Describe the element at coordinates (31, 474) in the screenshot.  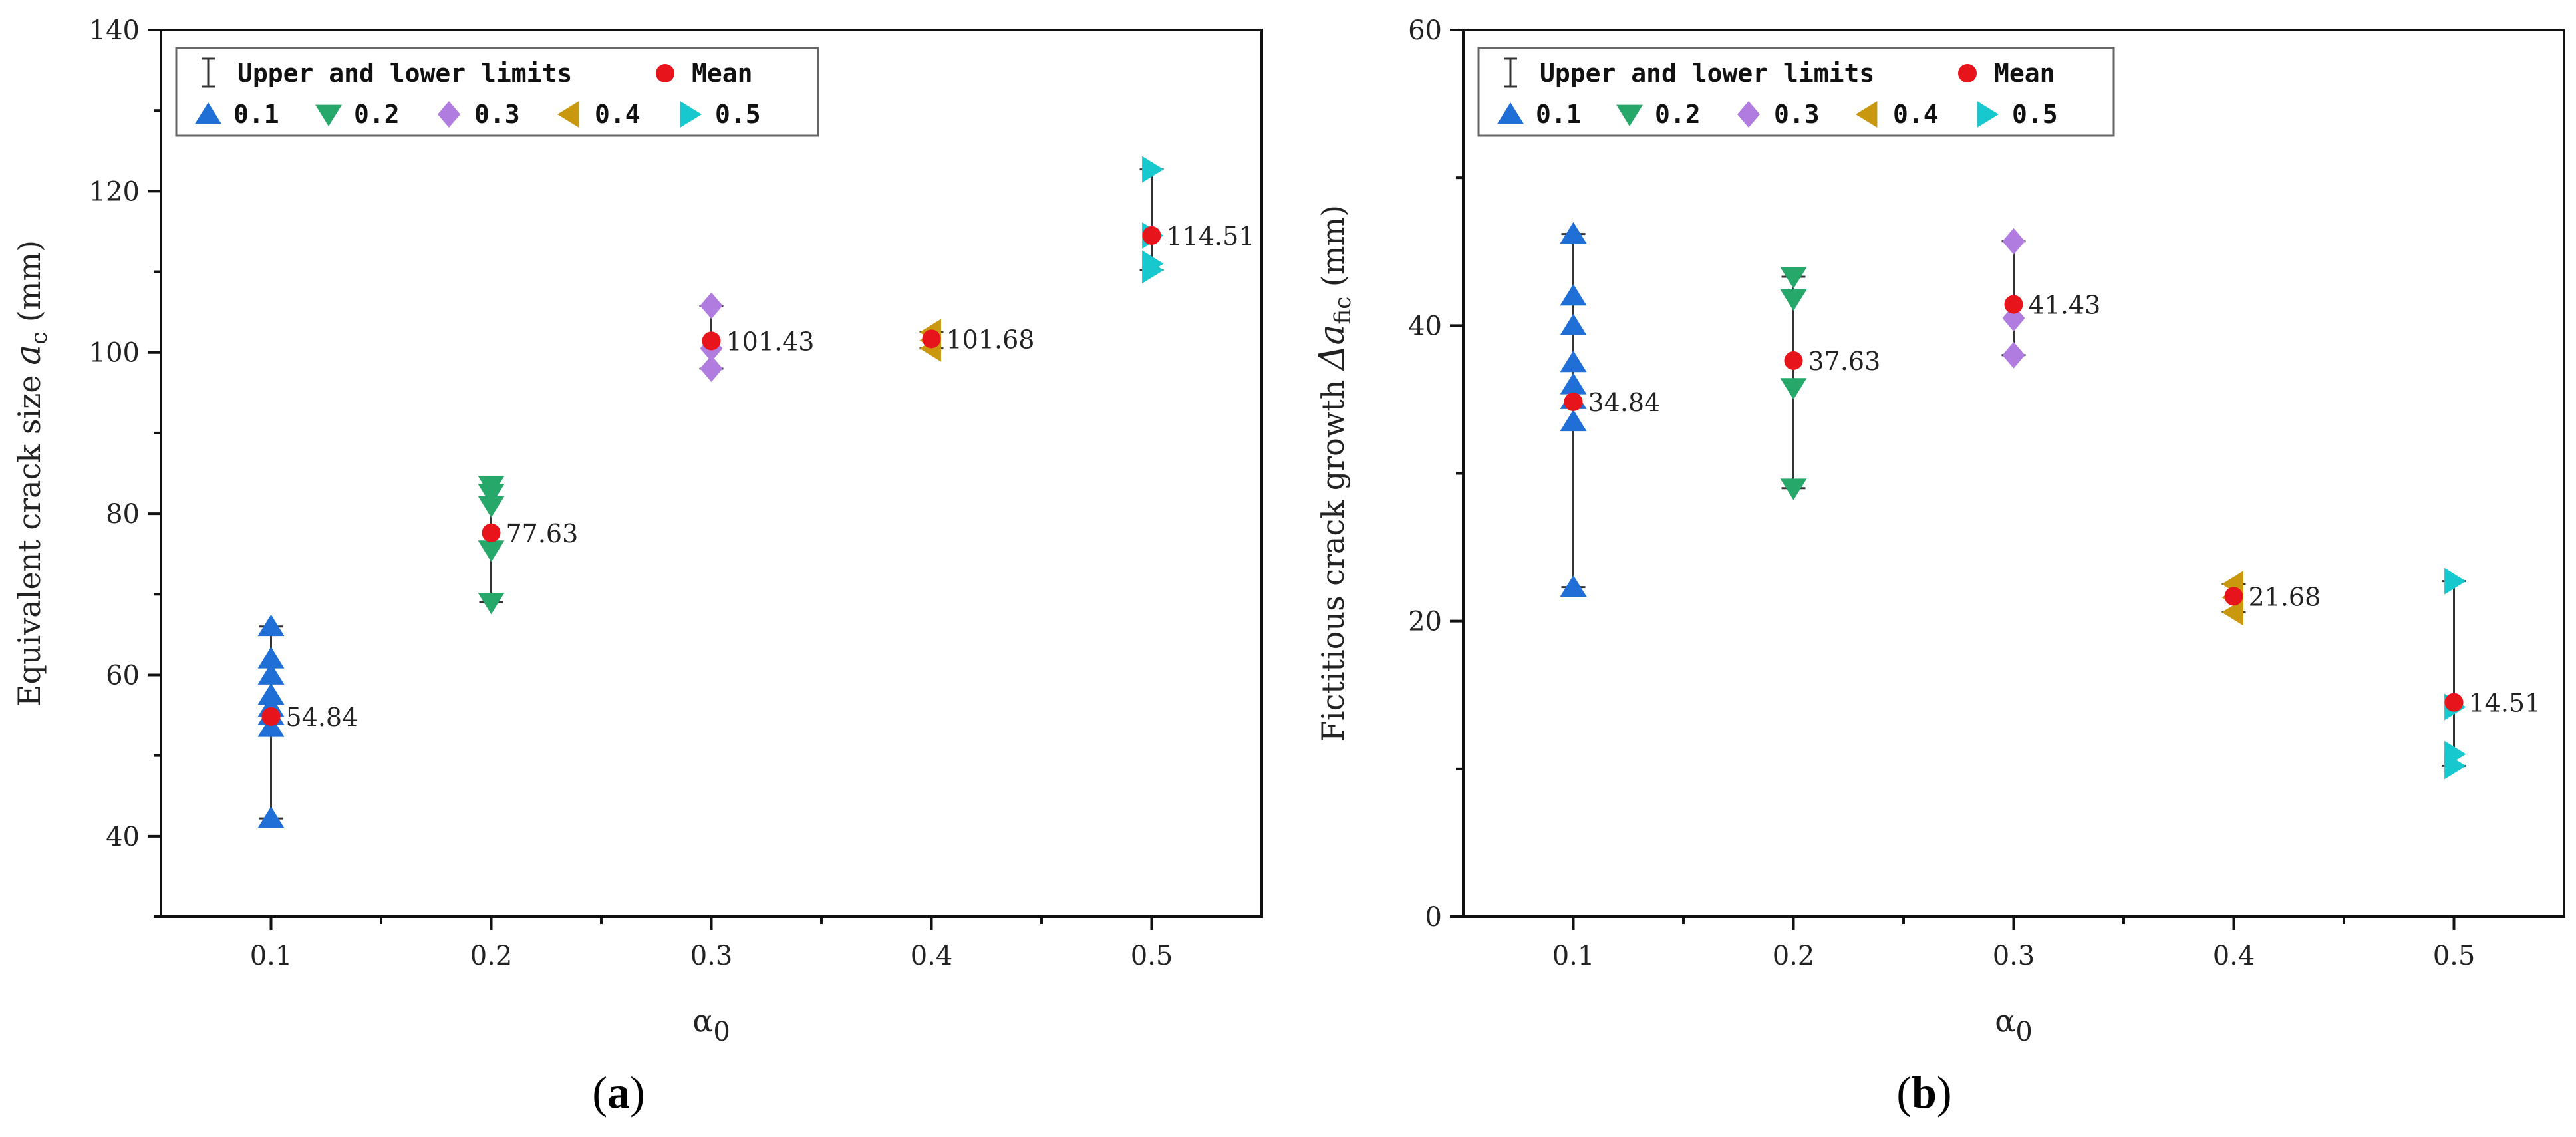
I see `y-axis-title: Equivalent crack size ac (mm)` at that location.